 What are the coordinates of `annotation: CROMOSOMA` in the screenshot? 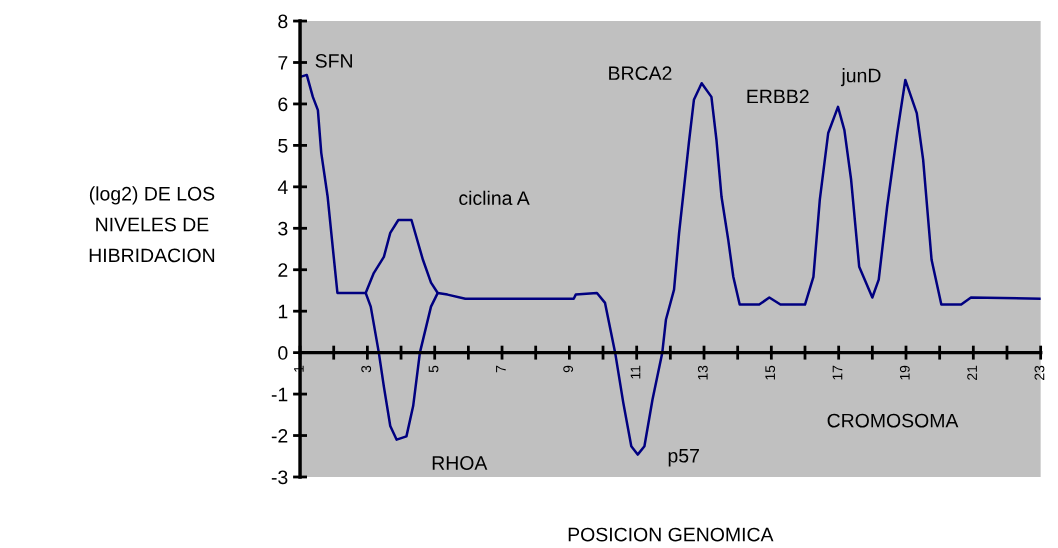 It's located at (893, 420).